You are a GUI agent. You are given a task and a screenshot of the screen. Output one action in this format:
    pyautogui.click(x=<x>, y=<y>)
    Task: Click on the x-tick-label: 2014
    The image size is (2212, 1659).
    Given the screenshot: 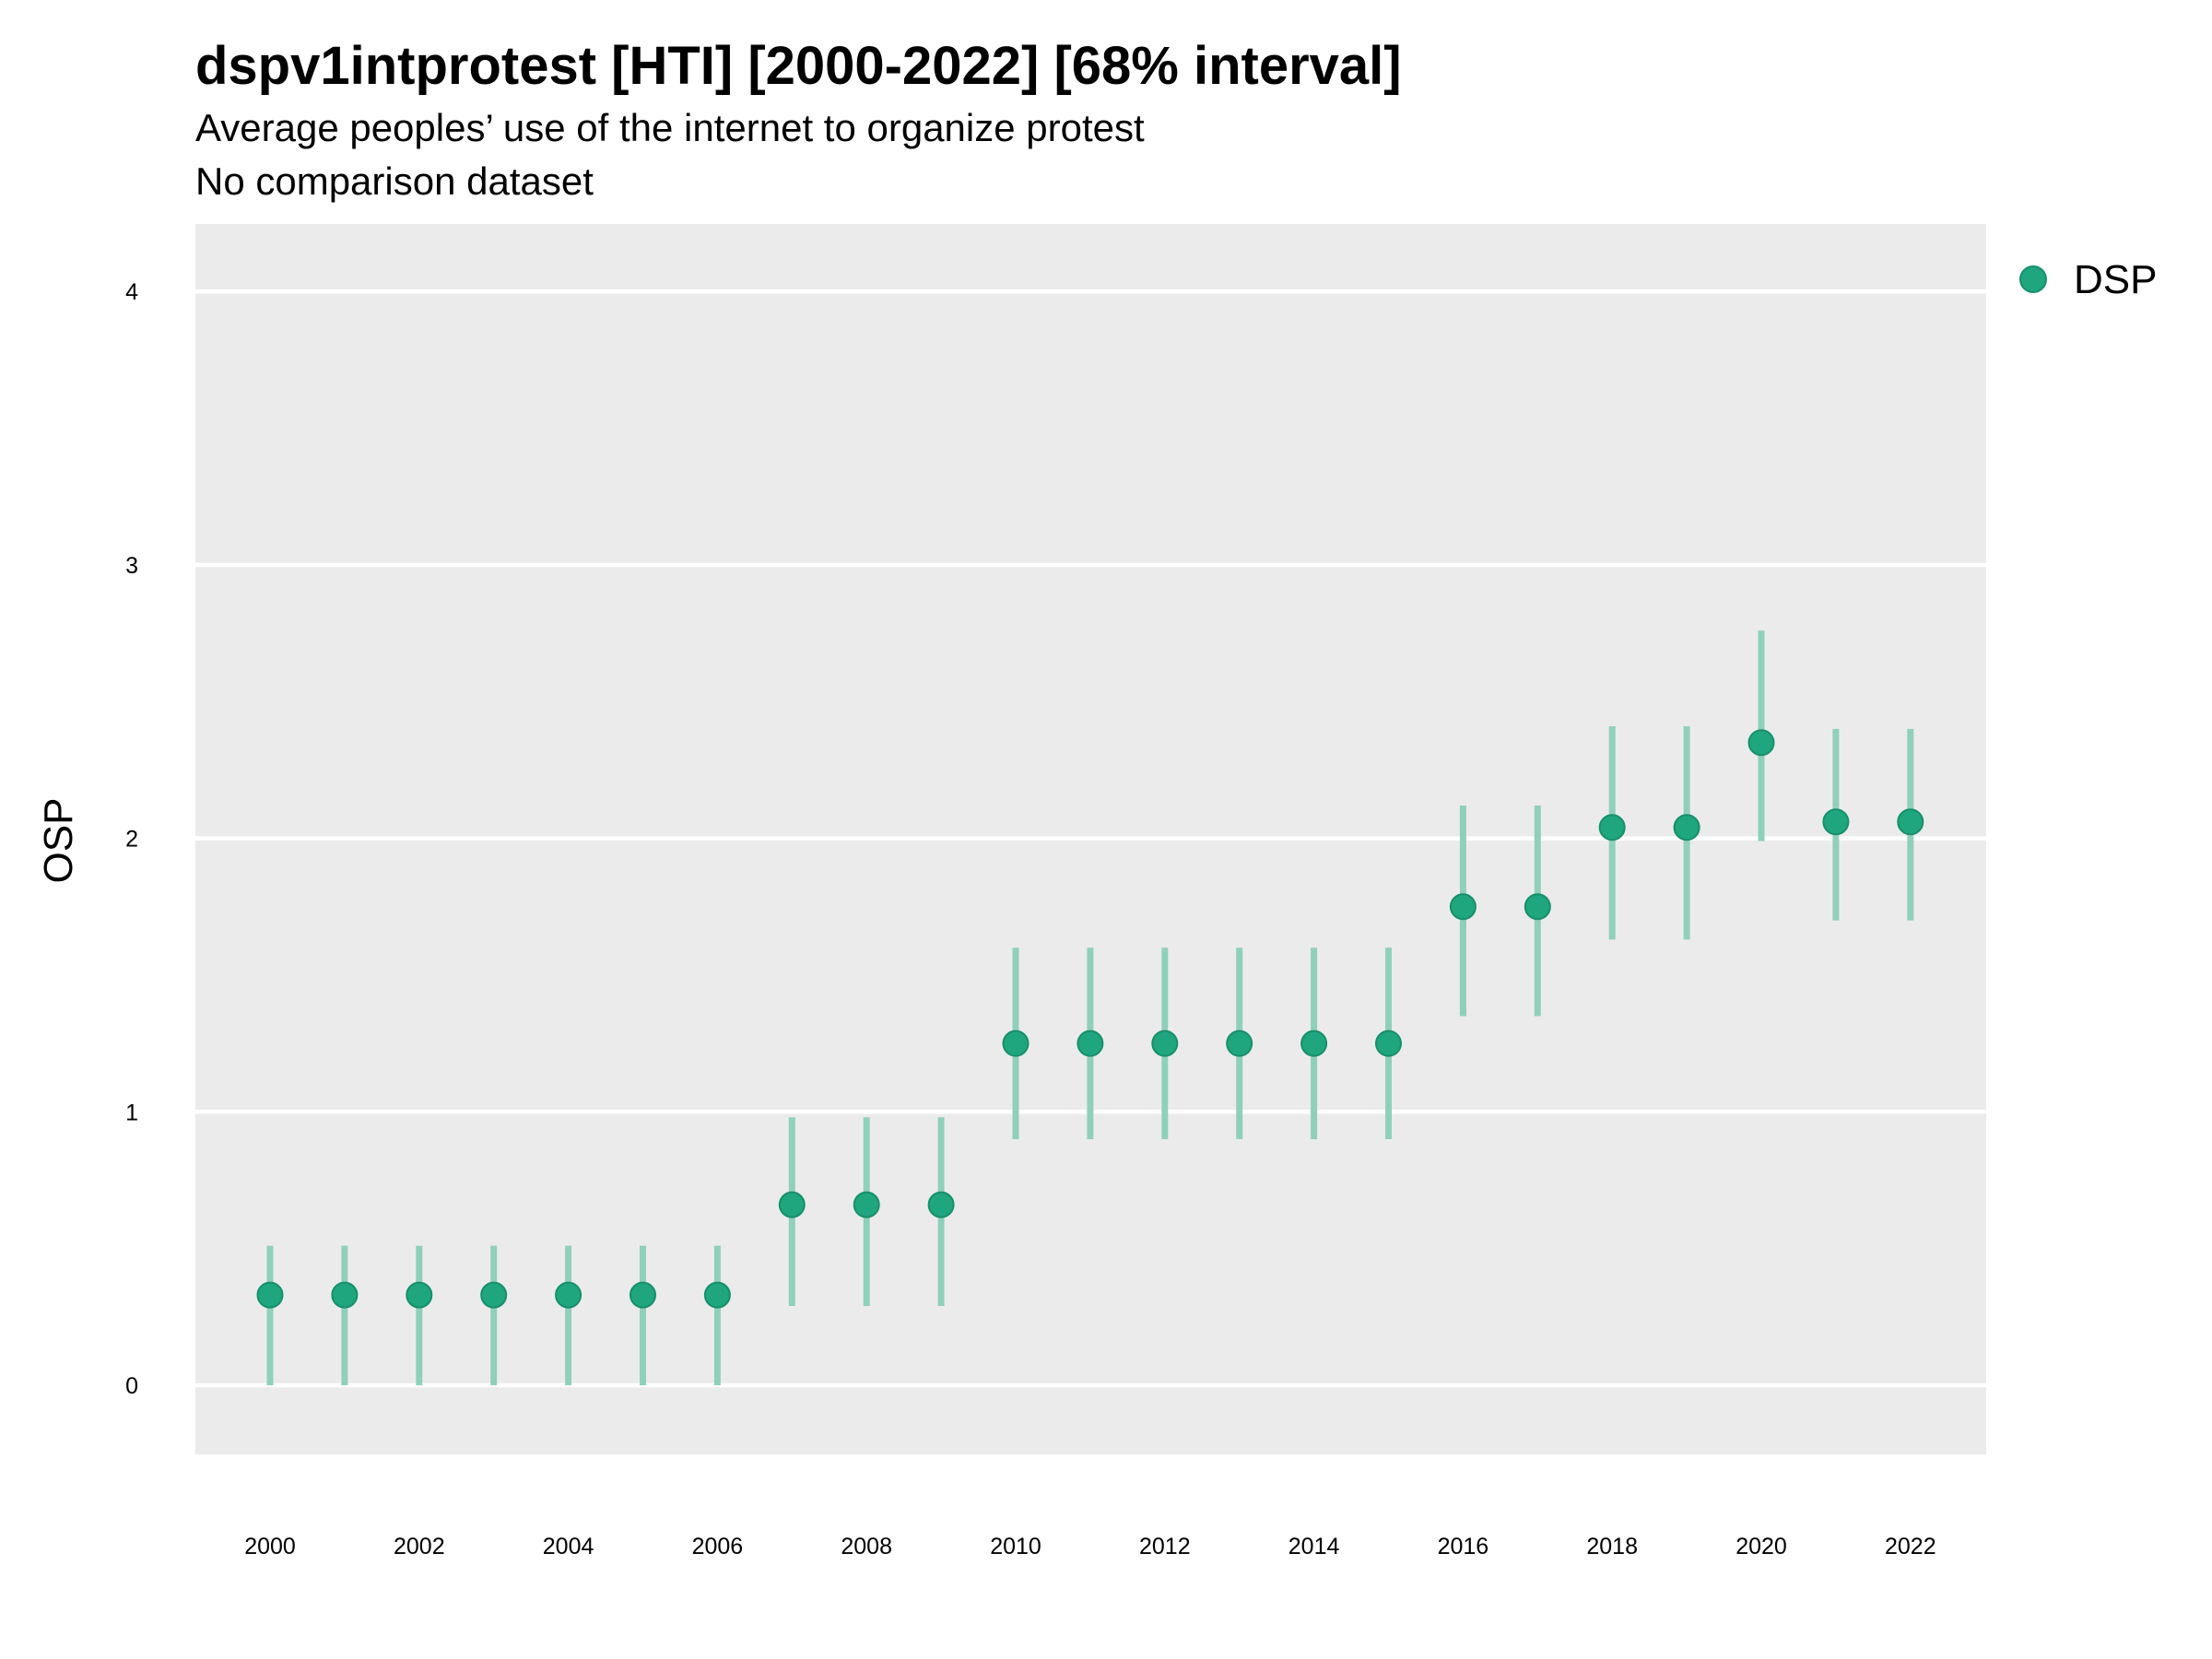 What is the action you would take?
    pyautogui.click(x=1314, y=1546)
    